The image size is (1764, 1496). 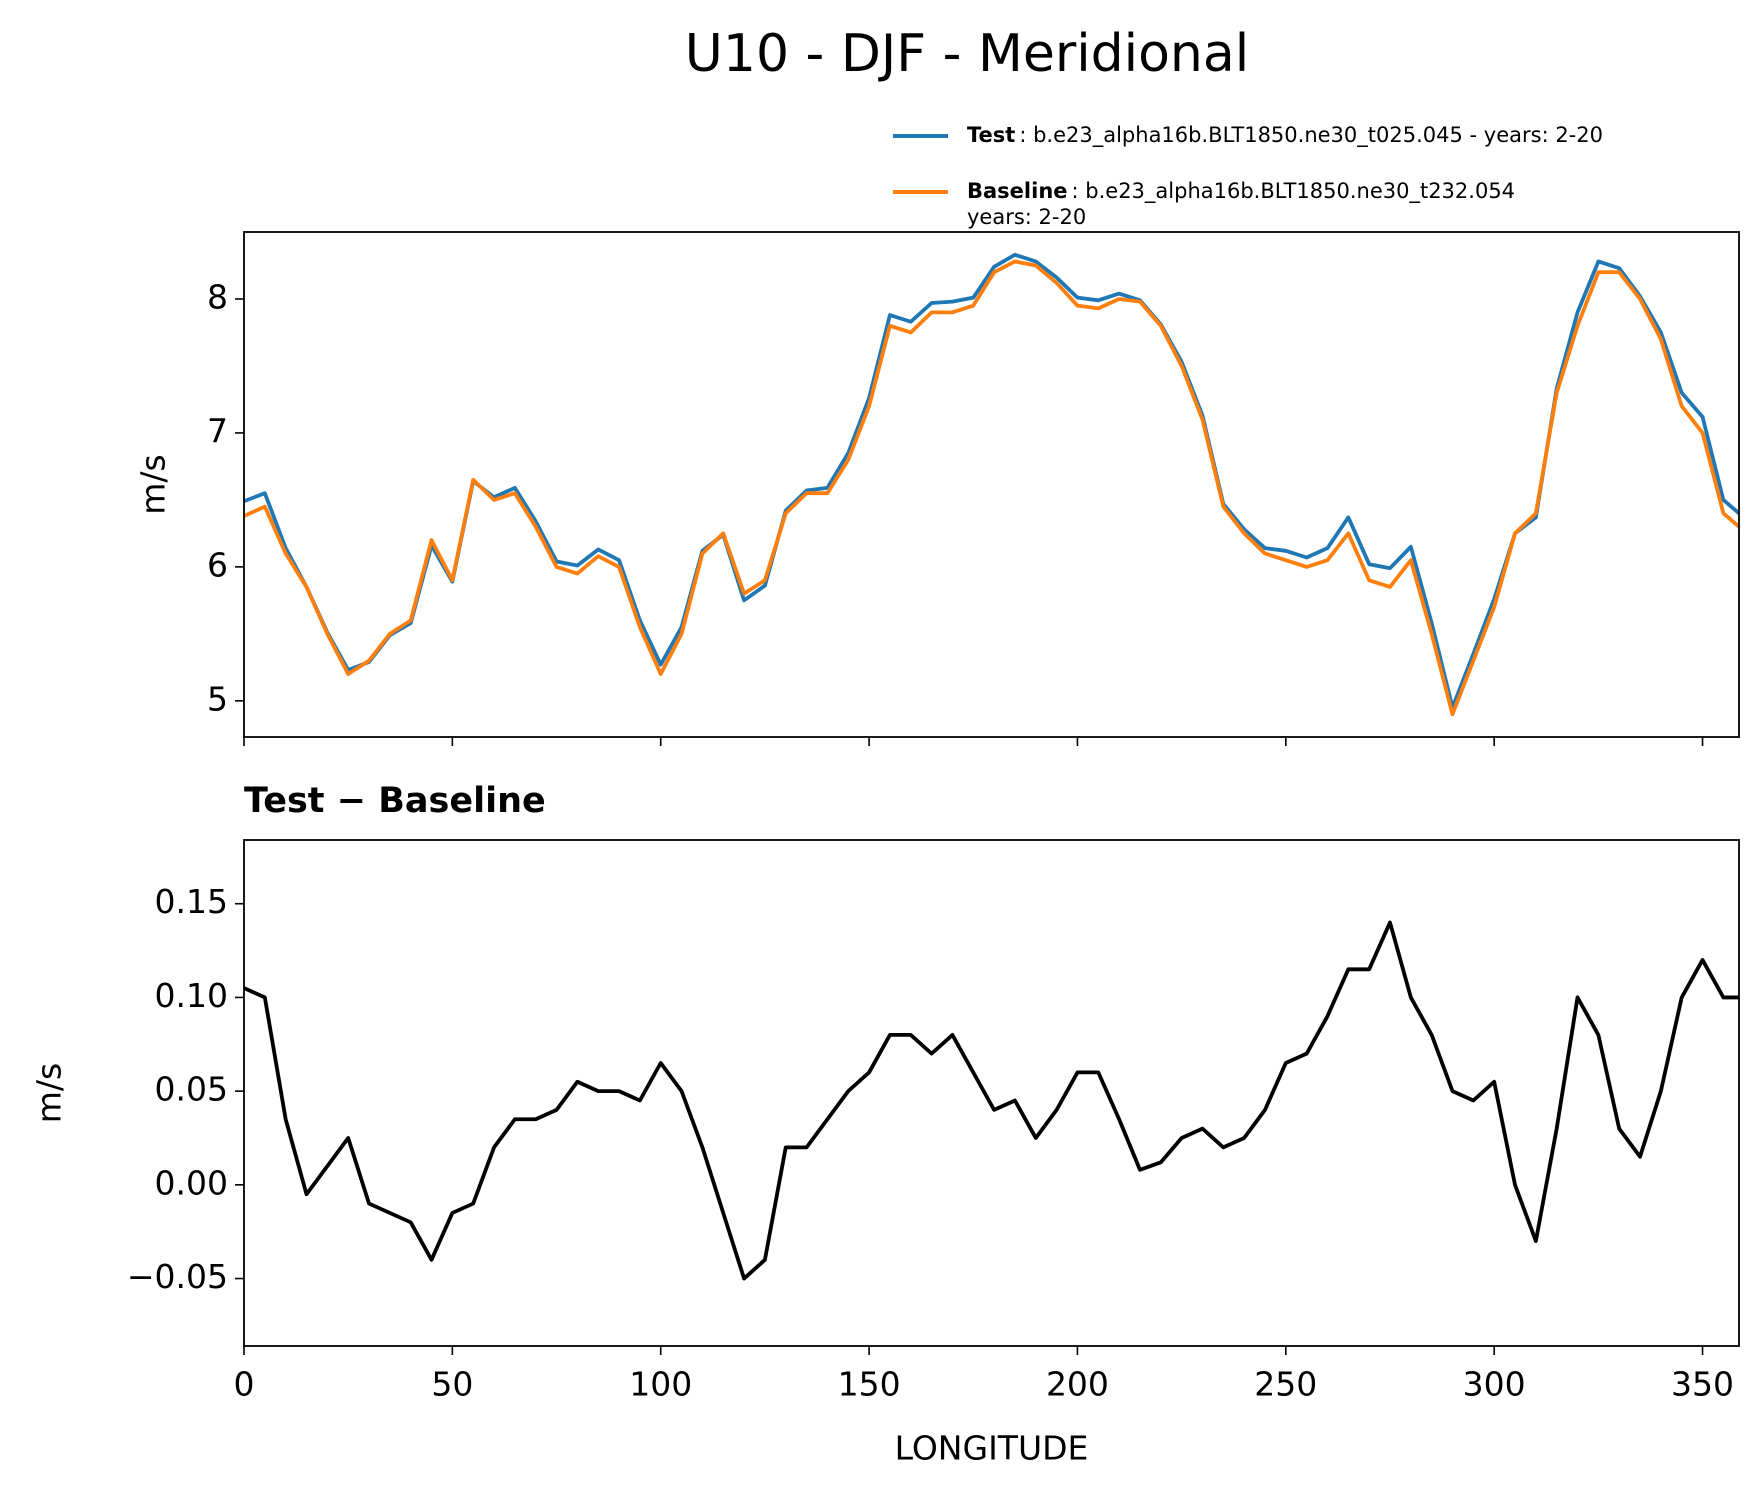 I want to click on x-axis-label: LONGITUDE, so click(x=992, y=1448).